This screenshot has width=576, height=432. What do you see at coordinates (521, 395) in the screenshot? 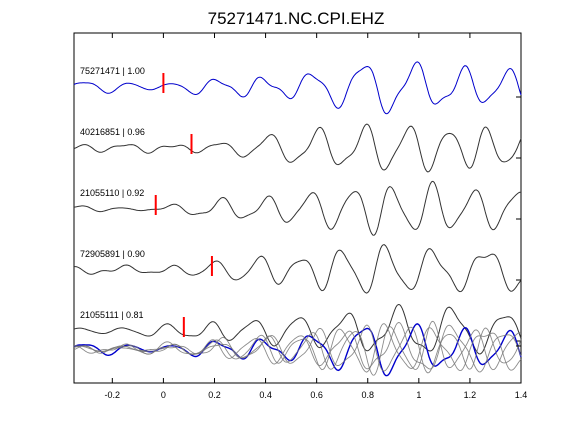
I see `x-tick-label: 1.4` at bounding box center [521, 395].